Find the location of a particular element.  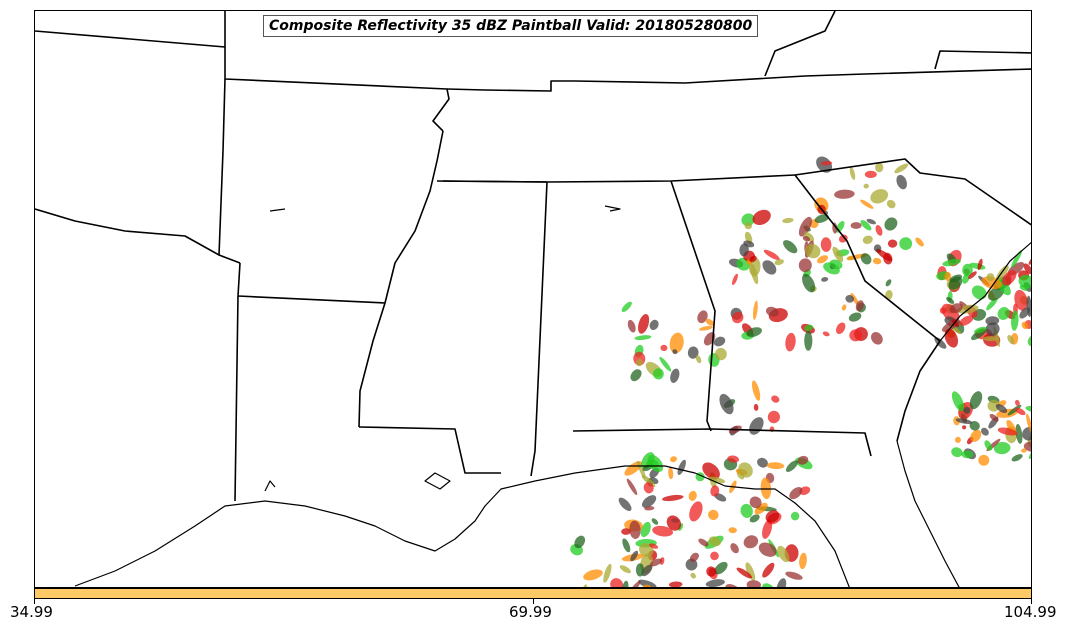

colorbar-label-min: 34.99 is located at coordinates (31, 612).